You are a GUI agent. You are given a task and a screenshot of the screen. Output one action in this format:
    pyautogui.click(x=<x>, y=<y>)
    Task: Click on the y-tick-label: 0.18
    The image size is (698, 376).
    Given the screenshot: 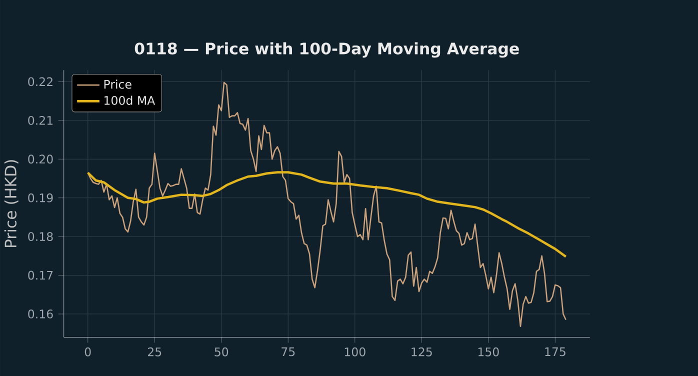 What is the action you would take?
    pyautogui.click(x=40, y=236)
    